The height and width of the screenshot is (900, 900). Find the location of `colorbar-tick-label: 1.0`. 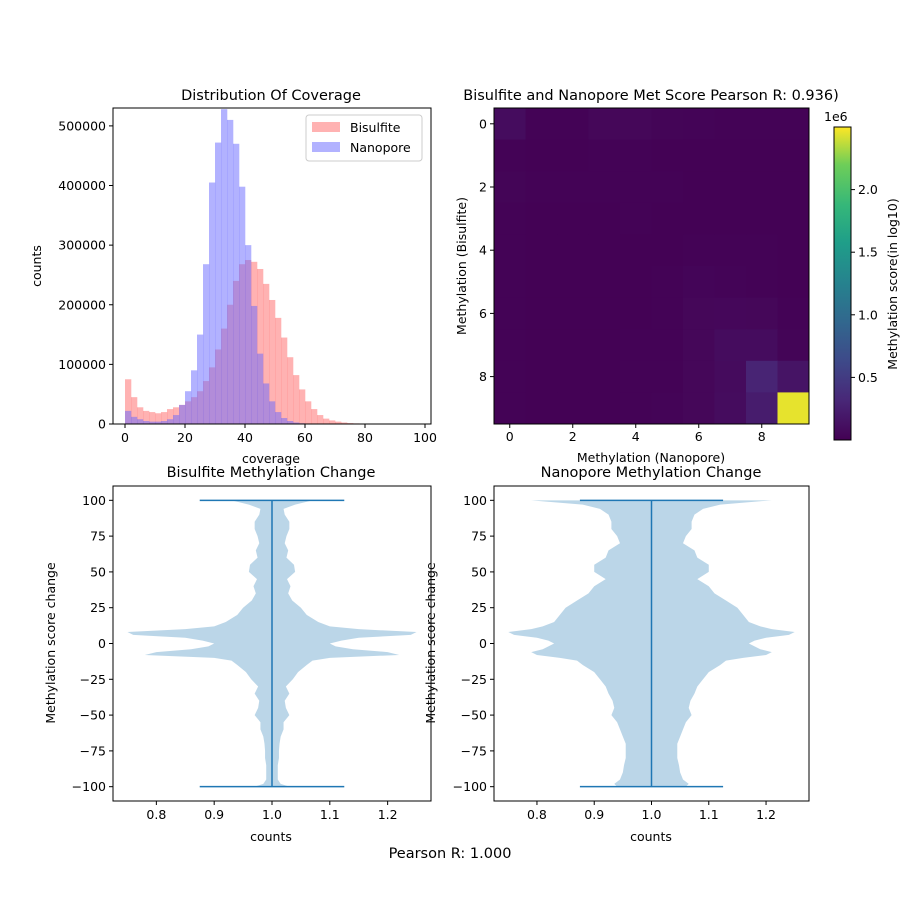

colorbar-tick-label: 1.0 is located at coordinates (868, 314).